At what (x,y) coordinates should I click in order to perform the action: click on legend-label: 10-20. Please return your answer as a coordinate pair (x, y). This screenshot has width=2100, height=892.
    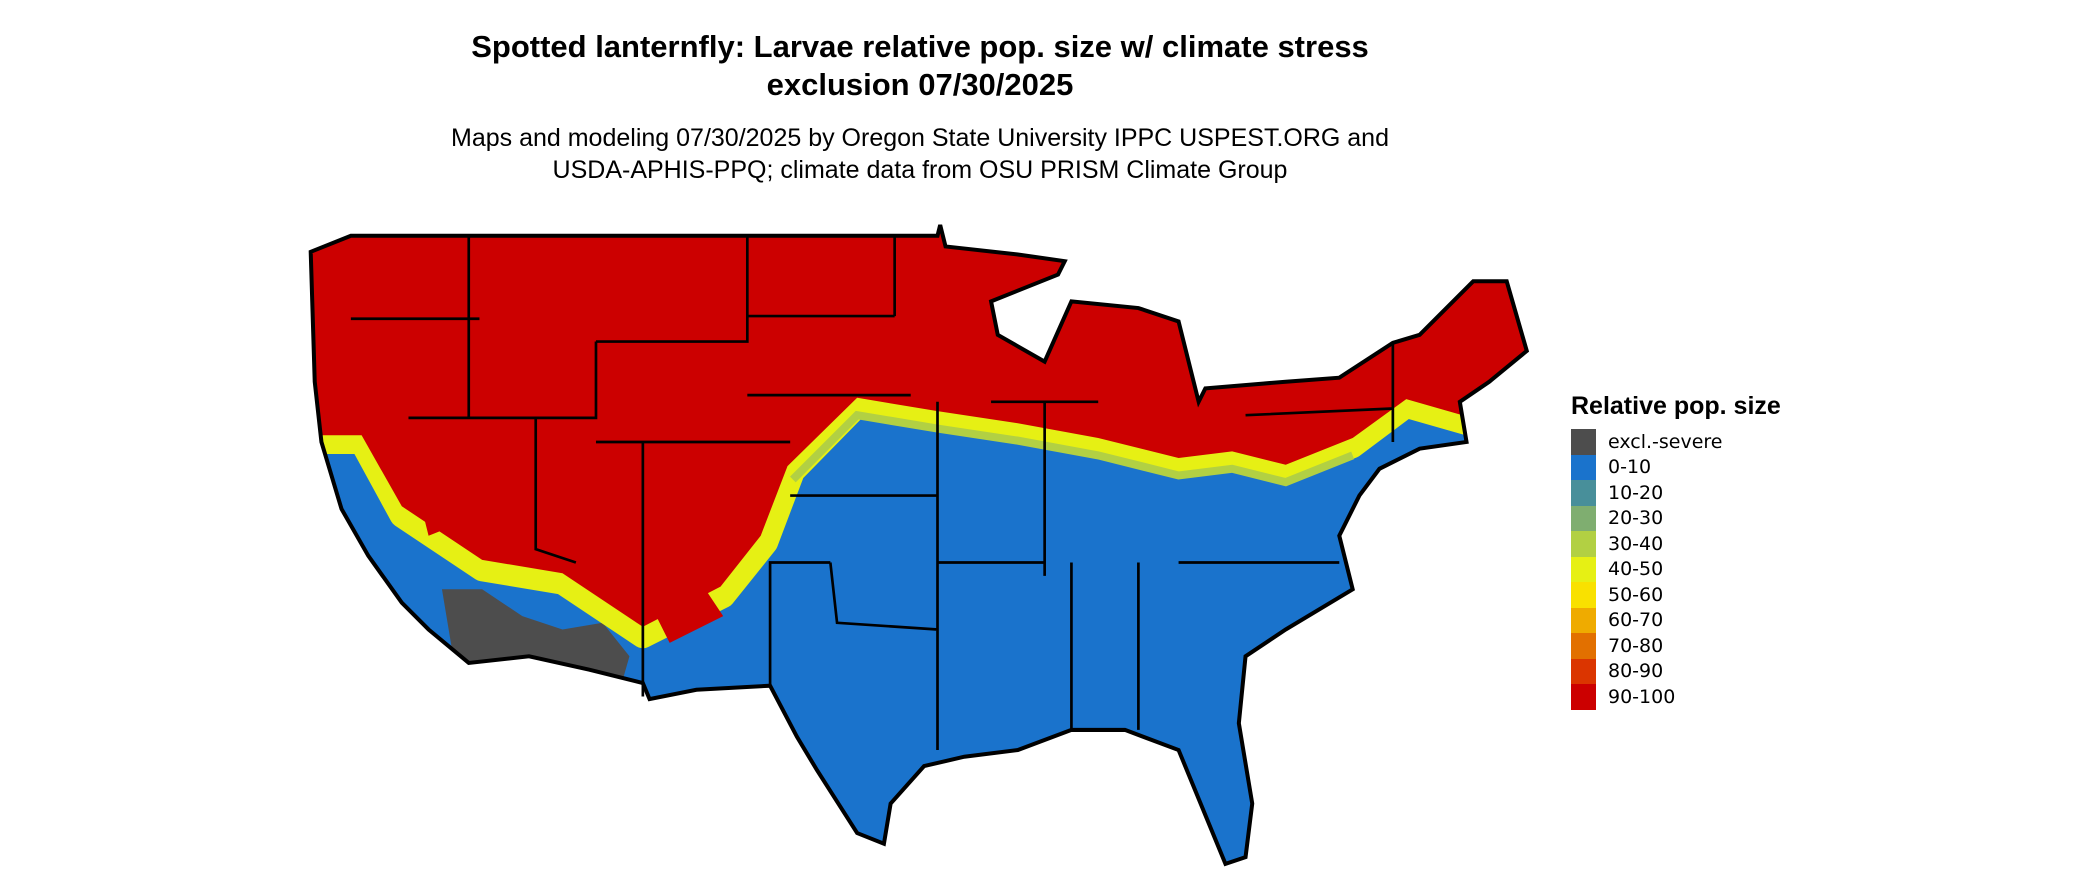
    Looking at the image, I should click on (1636, 492).